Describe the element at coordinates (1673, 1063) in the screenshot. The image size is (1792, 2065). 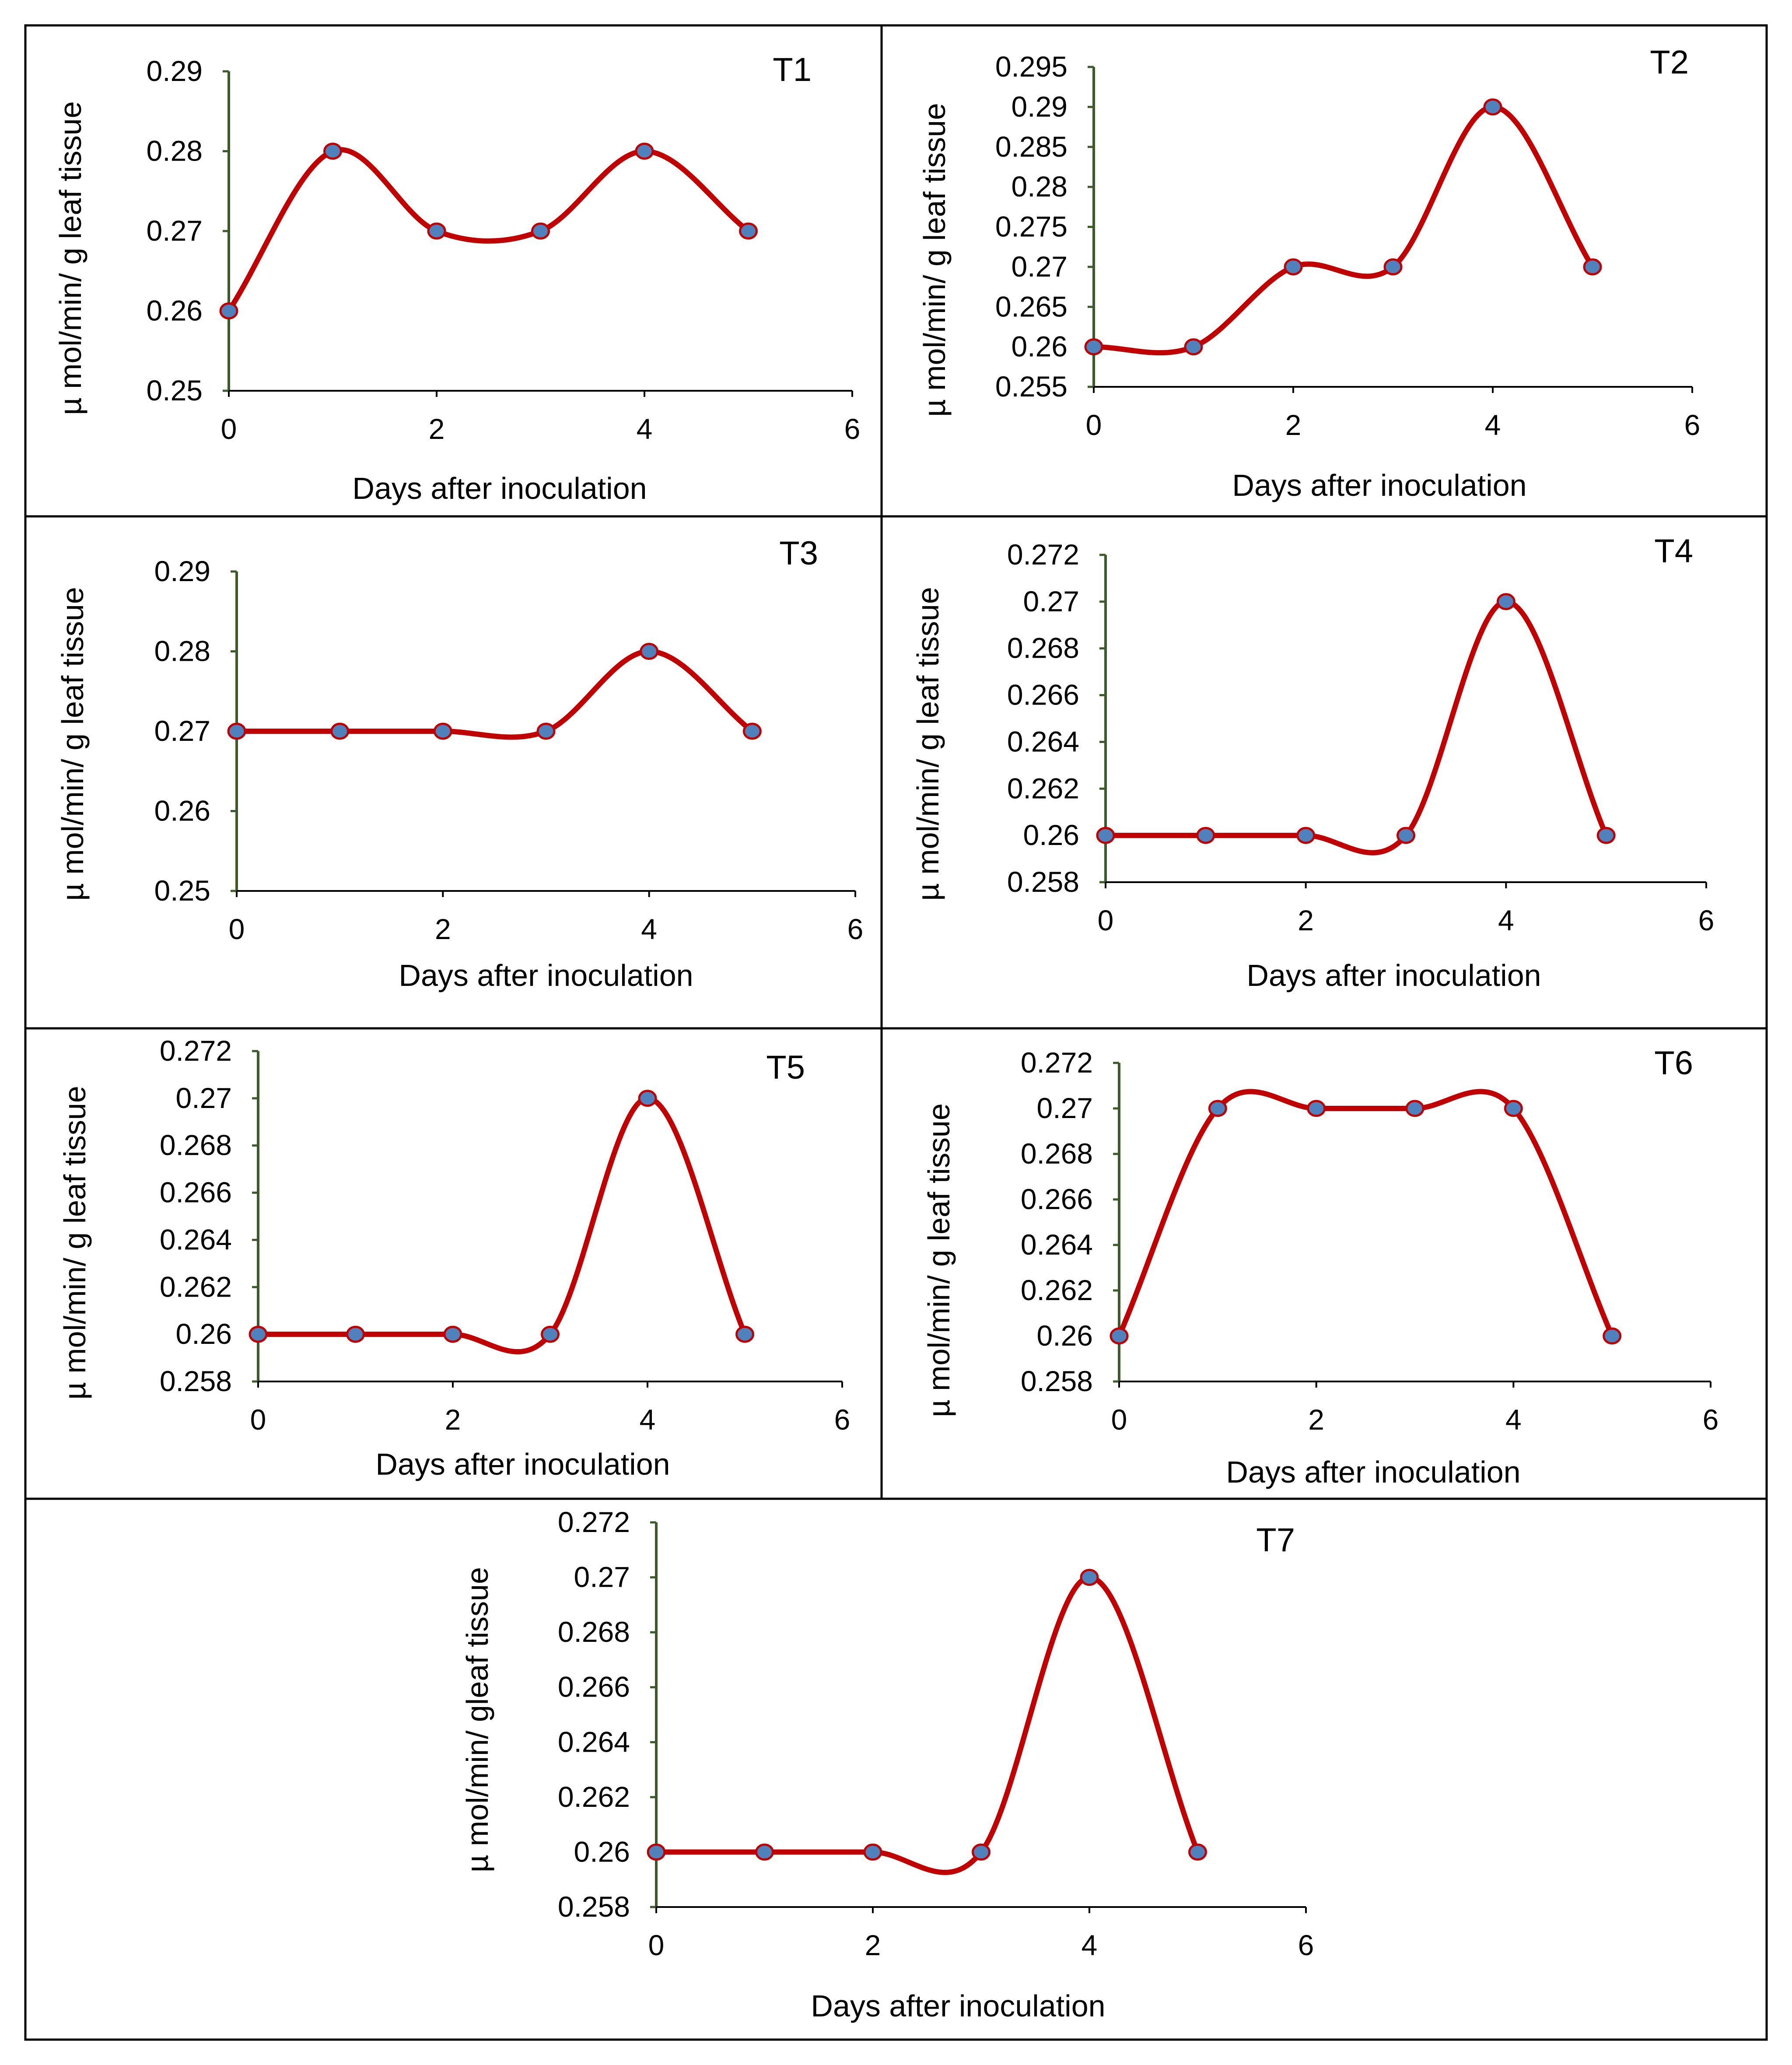
I see `panel-title: T6` at that location.